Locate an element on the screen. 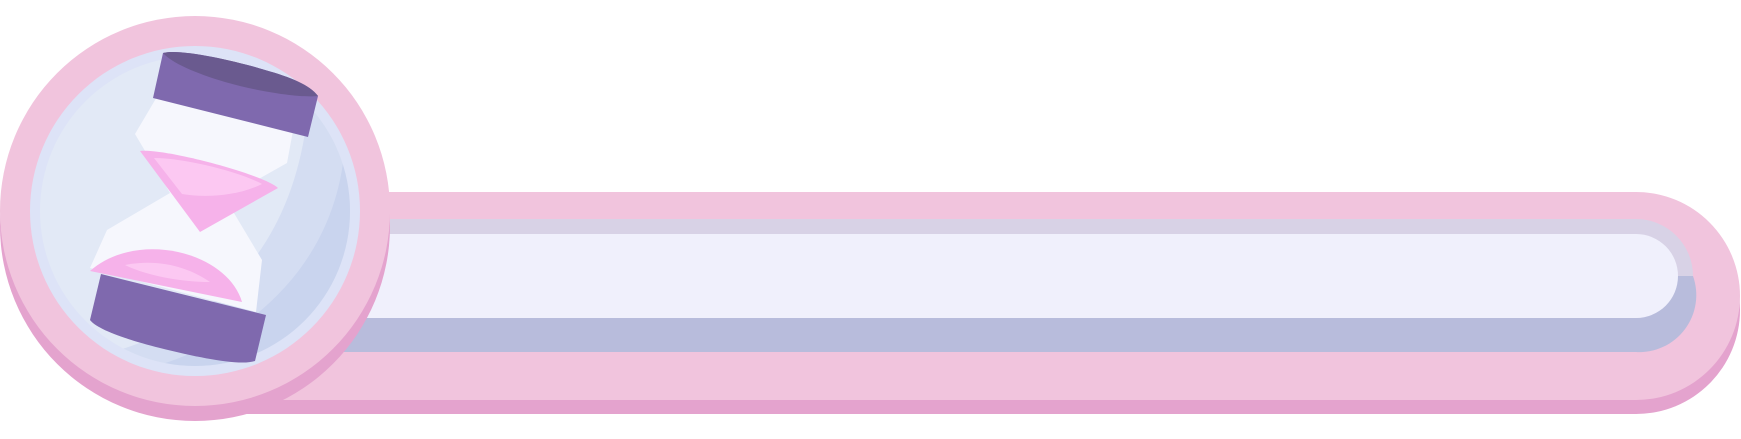  hourglass-top-cap is located at coordinates (235, 94).